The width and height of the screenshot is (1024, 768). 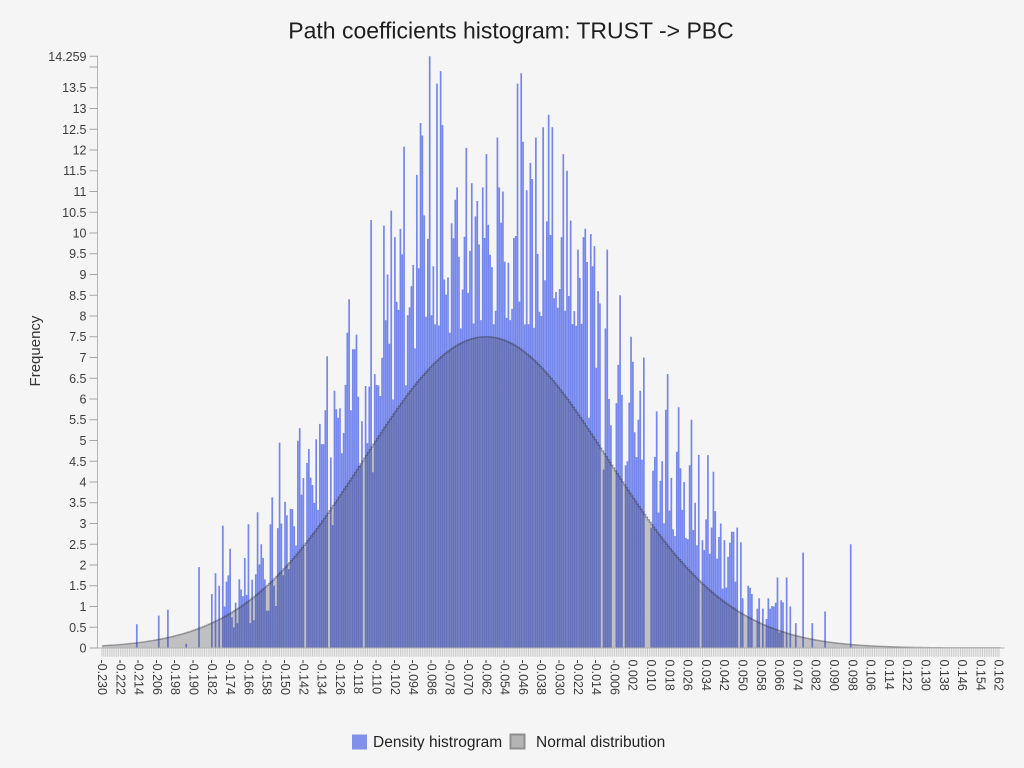 What do you see at coordinates (120, 677) in the screenshot?
I see `svg-text: -0.222` at bounding box center [120, 677].